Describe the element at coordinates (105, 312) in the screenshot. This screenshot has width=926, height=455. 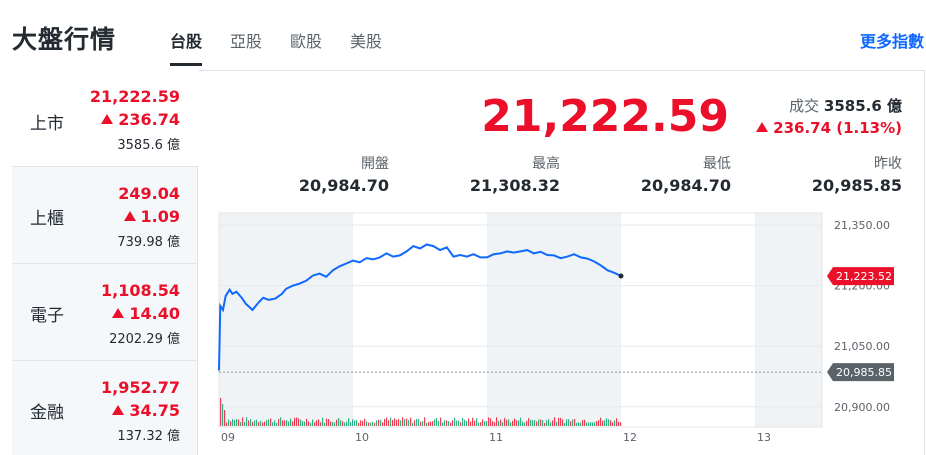
I see `sidebar-item-electronics: 電子 1,108.54 14.40 2202.29 億` at that location.